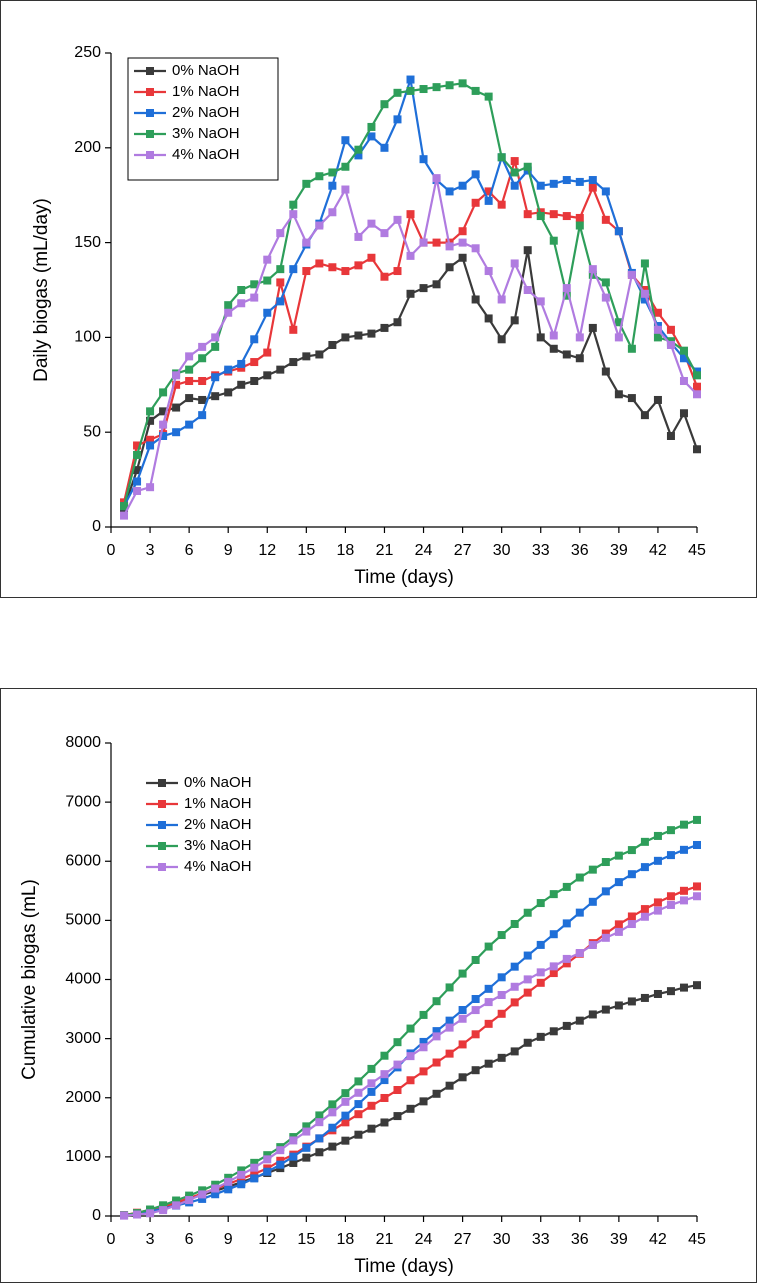 This screenshot has width=758, height=1284. Describe the element at coordinates (83, 920) in the screenshot. I see `y-tick-label: 5000` at that location.